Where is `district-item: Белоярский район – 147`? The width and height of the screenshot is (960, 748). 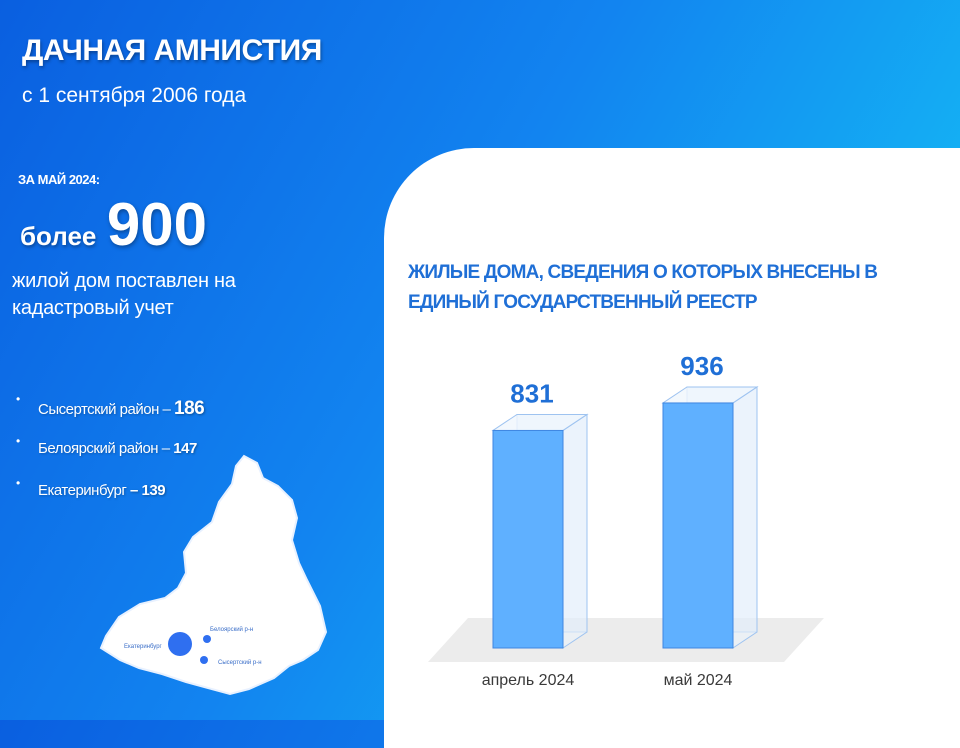
district-item: Белоярский район – 147 is located at coordinates (109, 458).